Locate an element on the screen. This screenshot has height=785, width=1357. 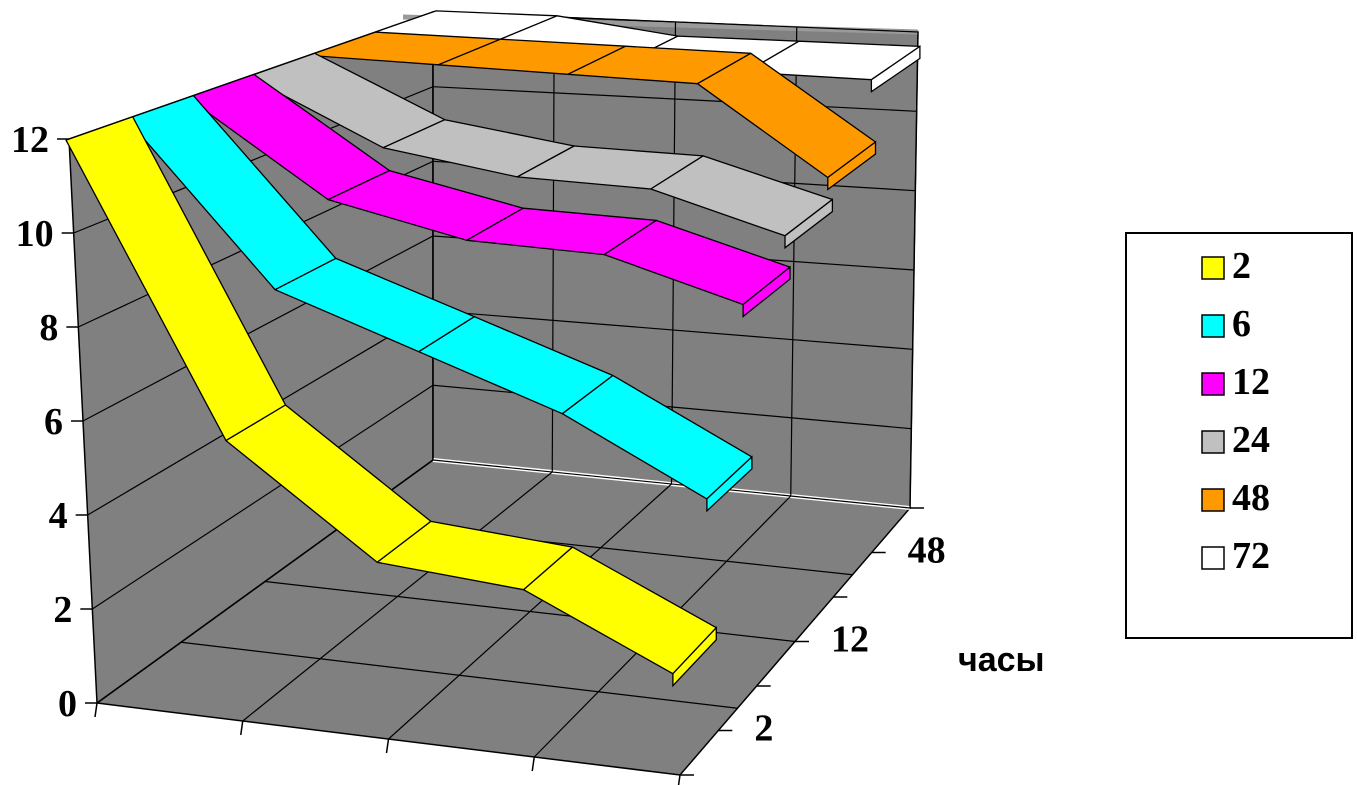
legend-label-48: 48 is located at coordinates (1251, 498).